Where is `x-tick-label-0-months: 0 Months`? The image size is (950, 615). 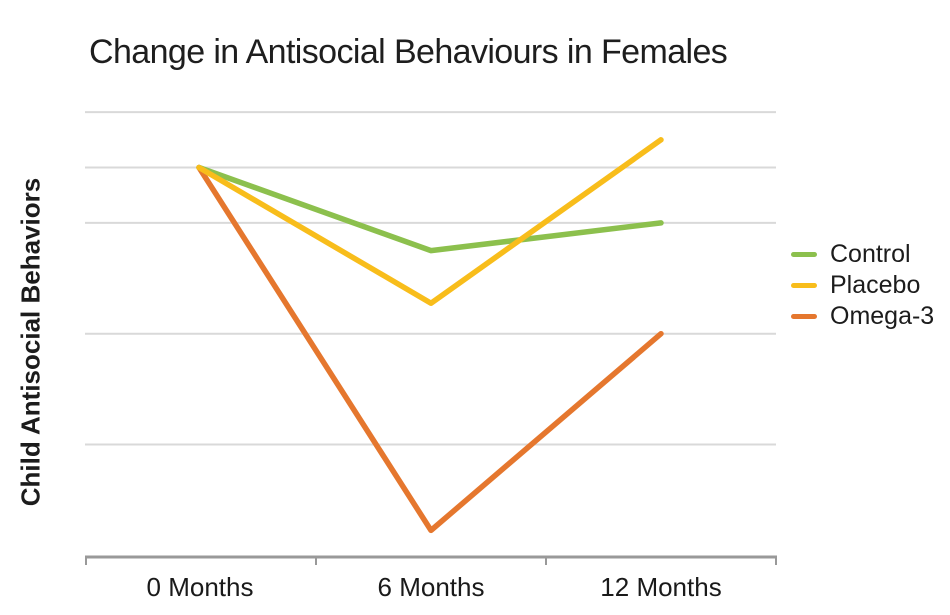 x-tick-label-0-months: 0 Months is located at coordinates (200, 587).